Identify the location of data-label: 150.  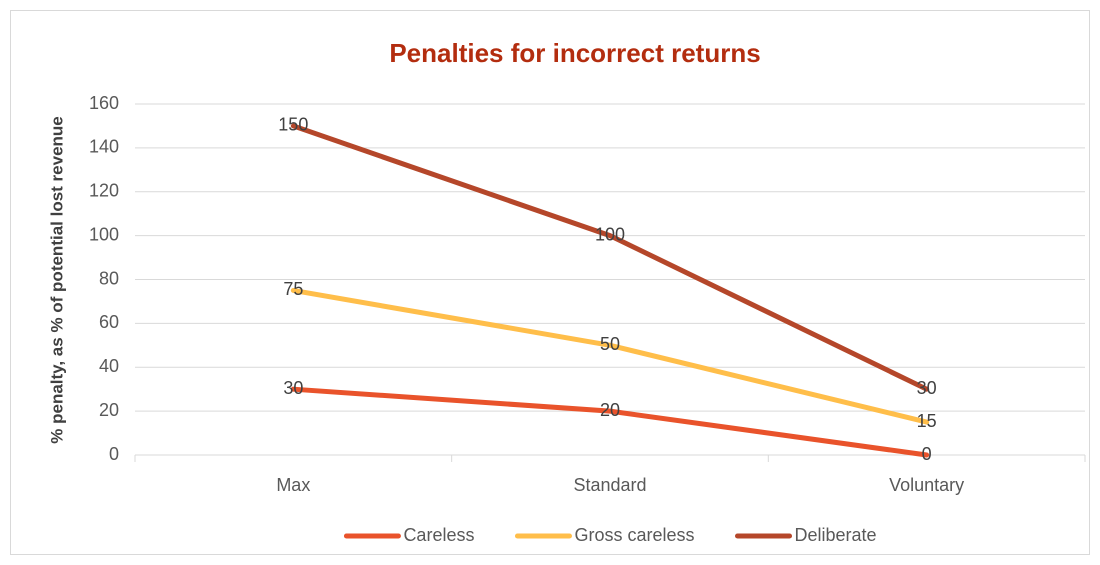
(293, 125).